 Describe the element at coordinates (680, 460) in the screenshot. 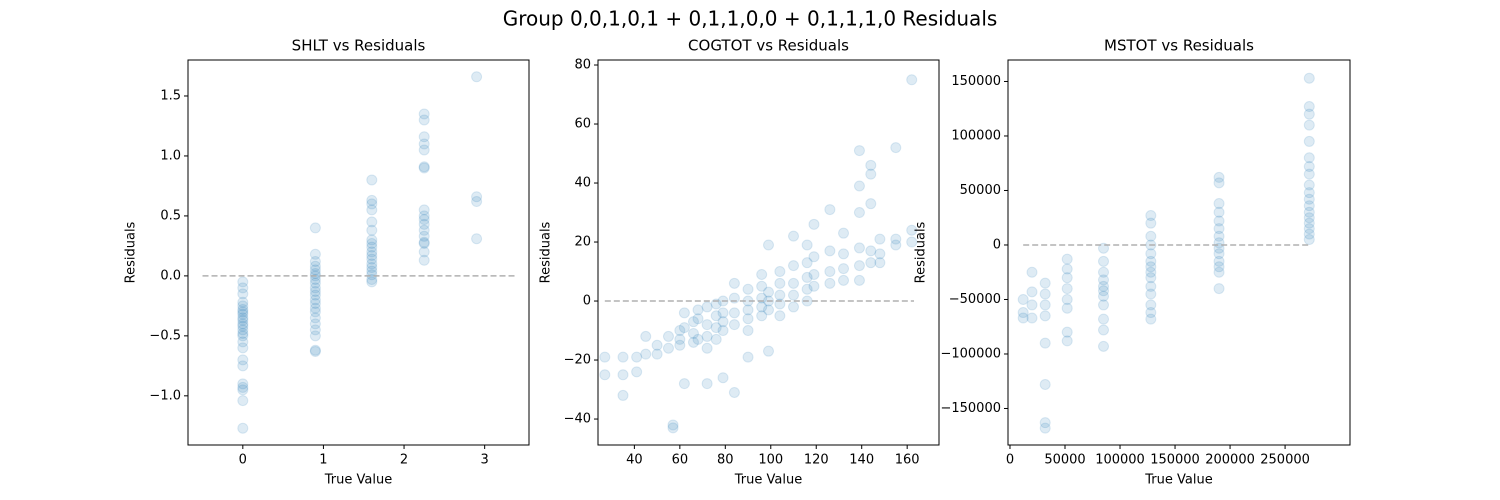

I see `x-tick-label: 60` at that location.